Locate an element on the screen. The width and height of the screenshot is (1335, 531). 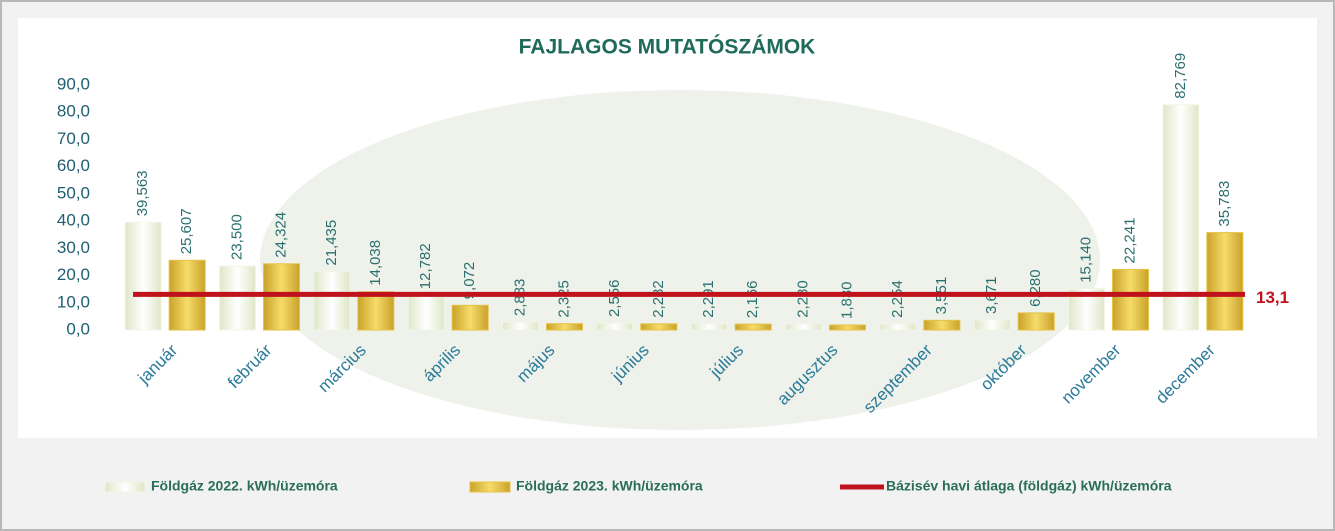
value-label: 1,830 is located at coordinates (846, 300).